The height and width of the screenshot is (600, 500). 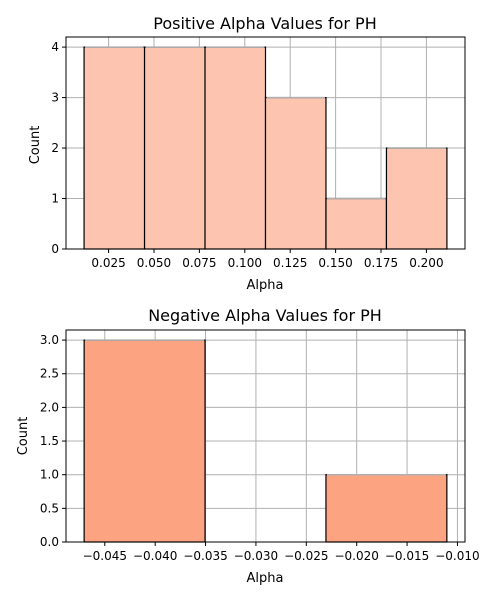 I want to click on y-tick-label: 2.5, so click(x=49, y=374).